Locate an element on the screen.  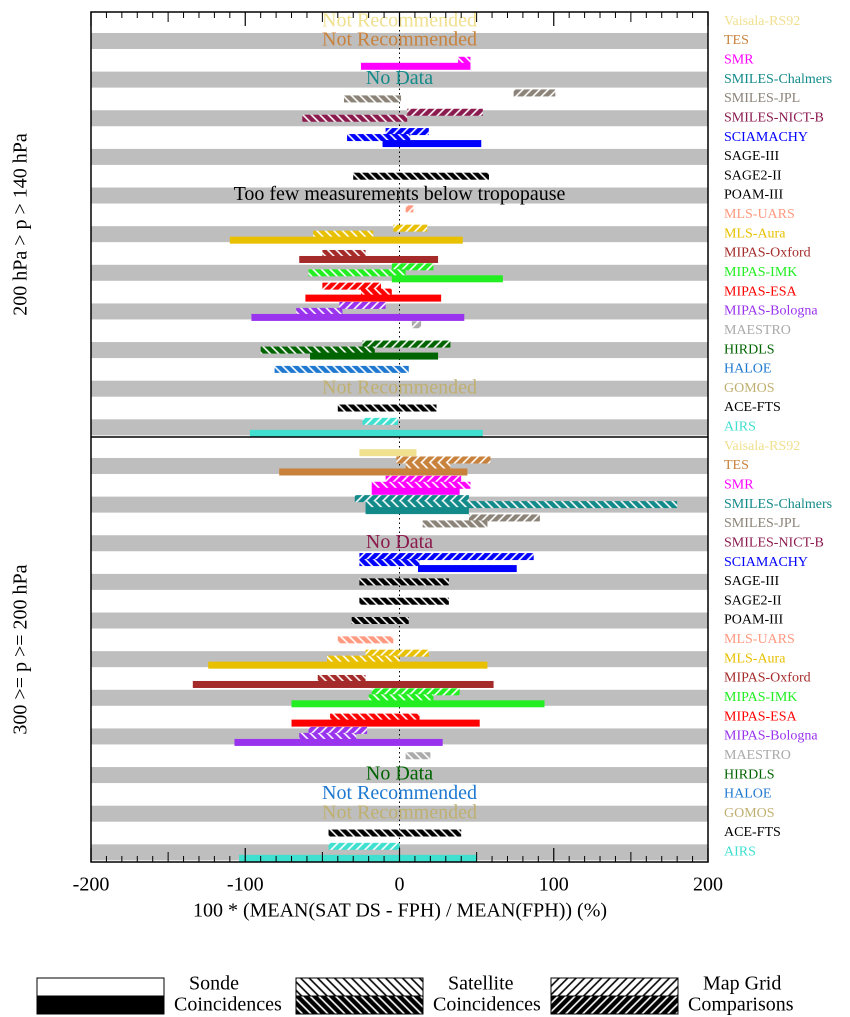
instrument-label: MLS-Aura is located at coordinates (755, 233).